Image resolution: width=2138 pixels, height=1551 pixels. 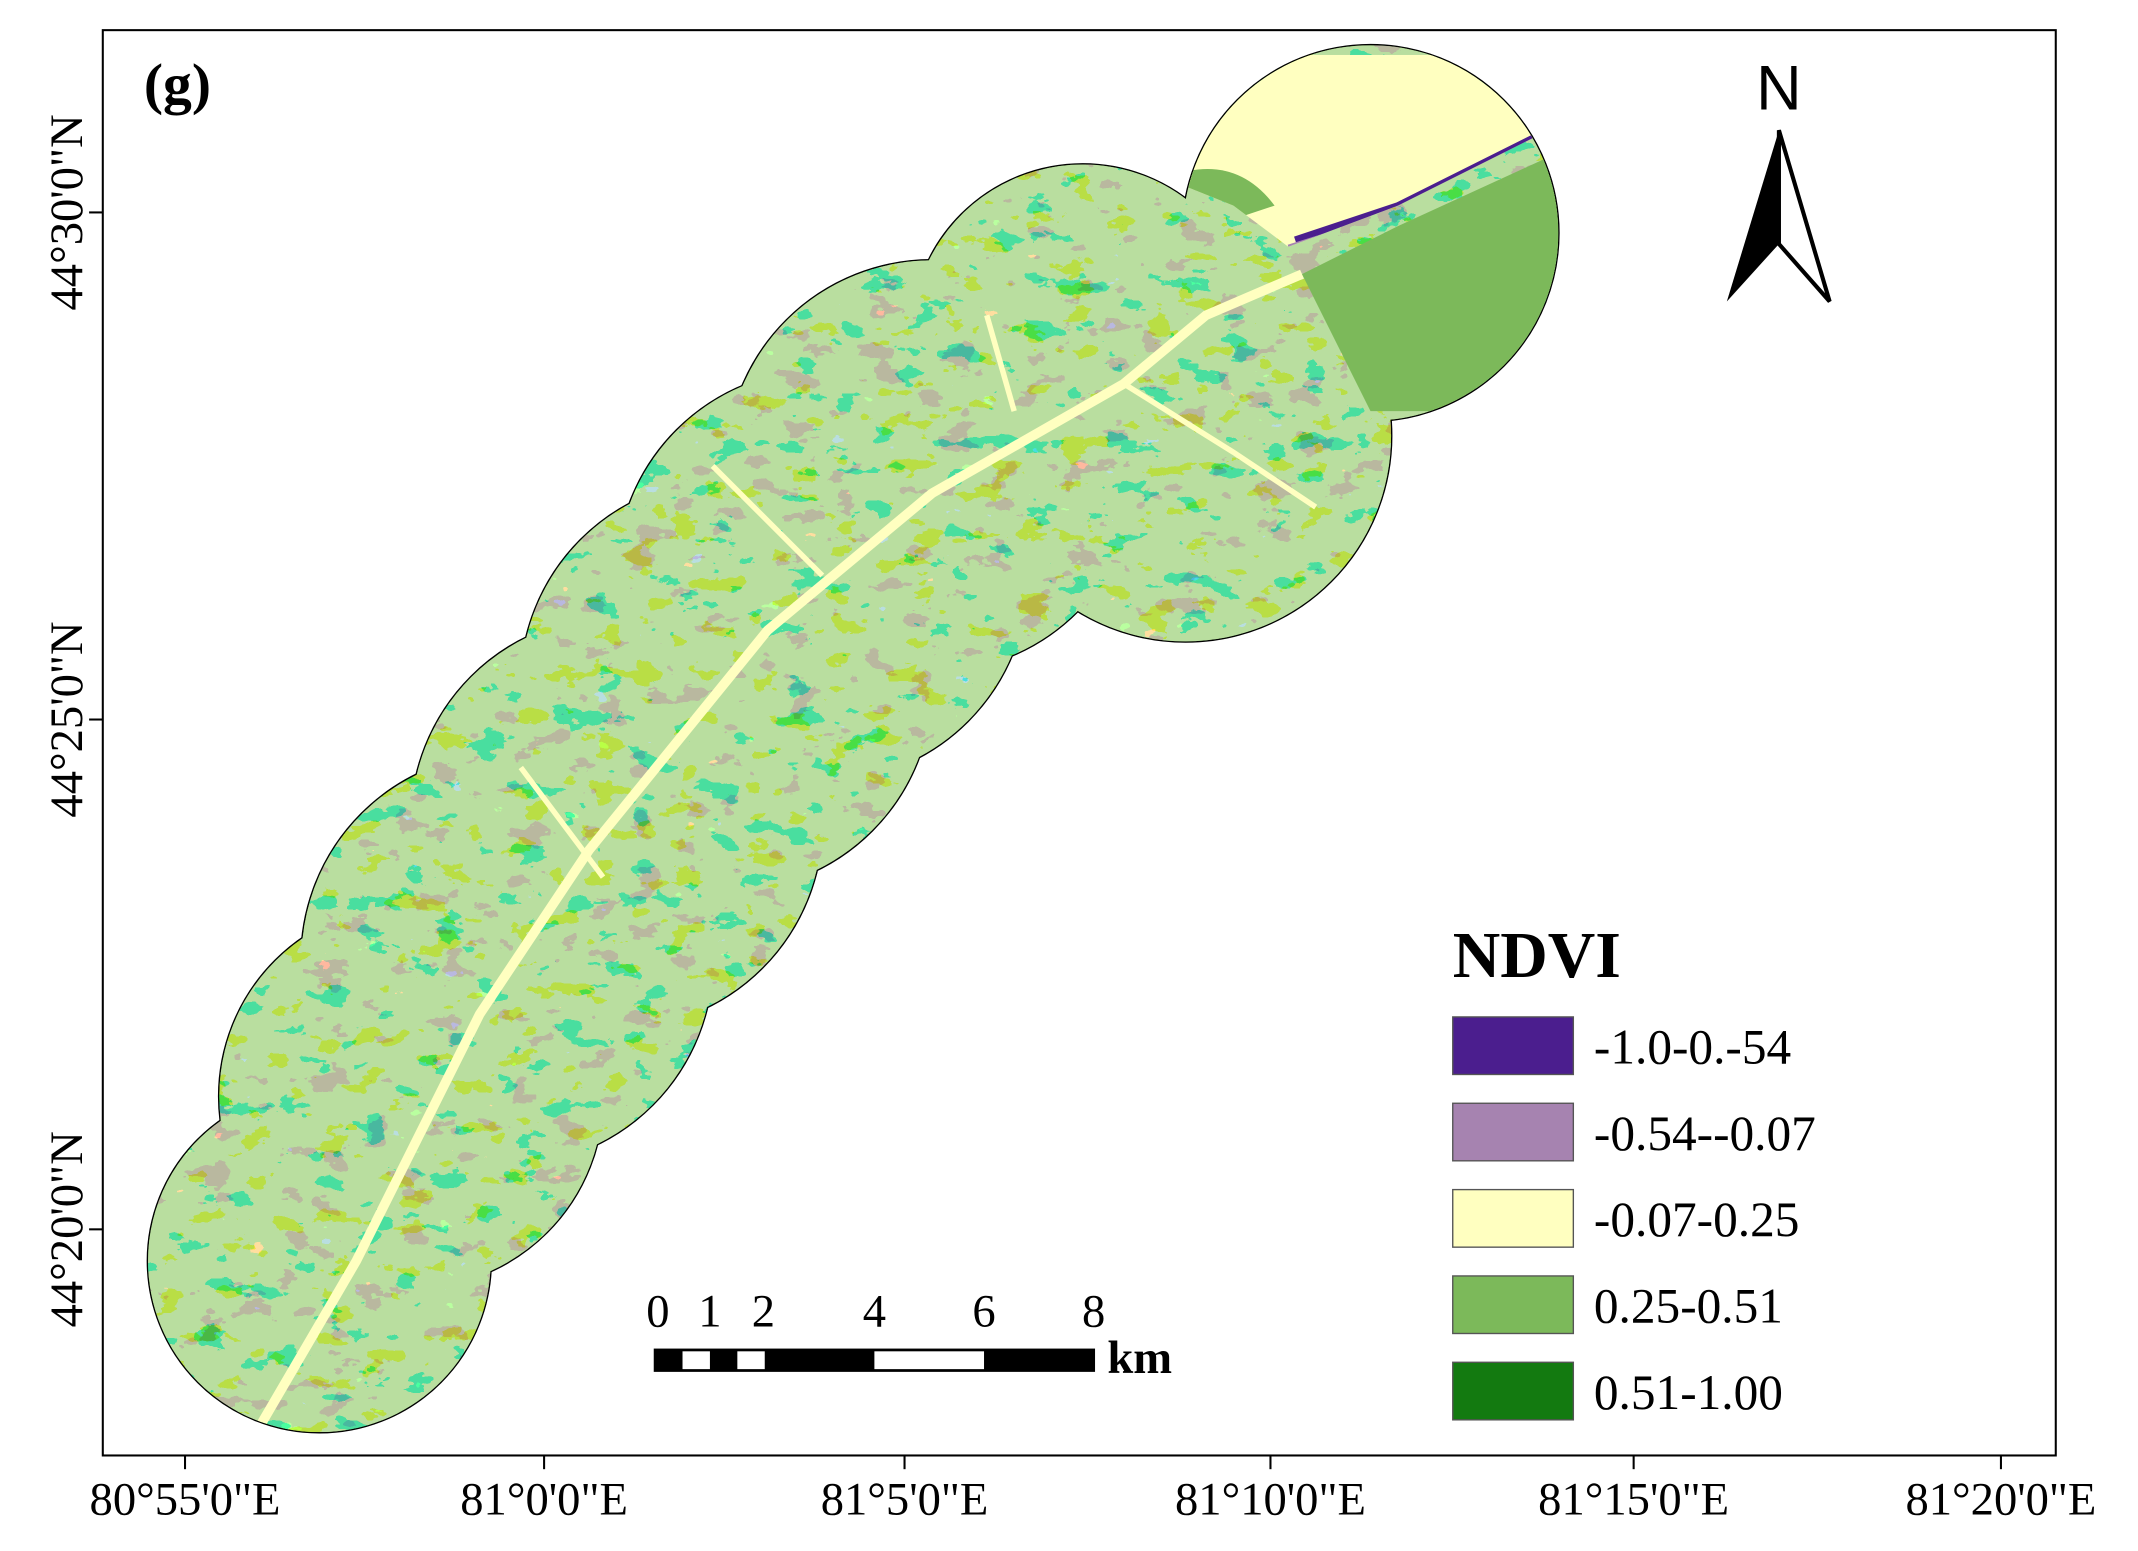 What do you see at coordinates (1688, 1306) in the screenshot?
I see `legend-label: 0.25-0.51` at bounding box center [1688, 1306].